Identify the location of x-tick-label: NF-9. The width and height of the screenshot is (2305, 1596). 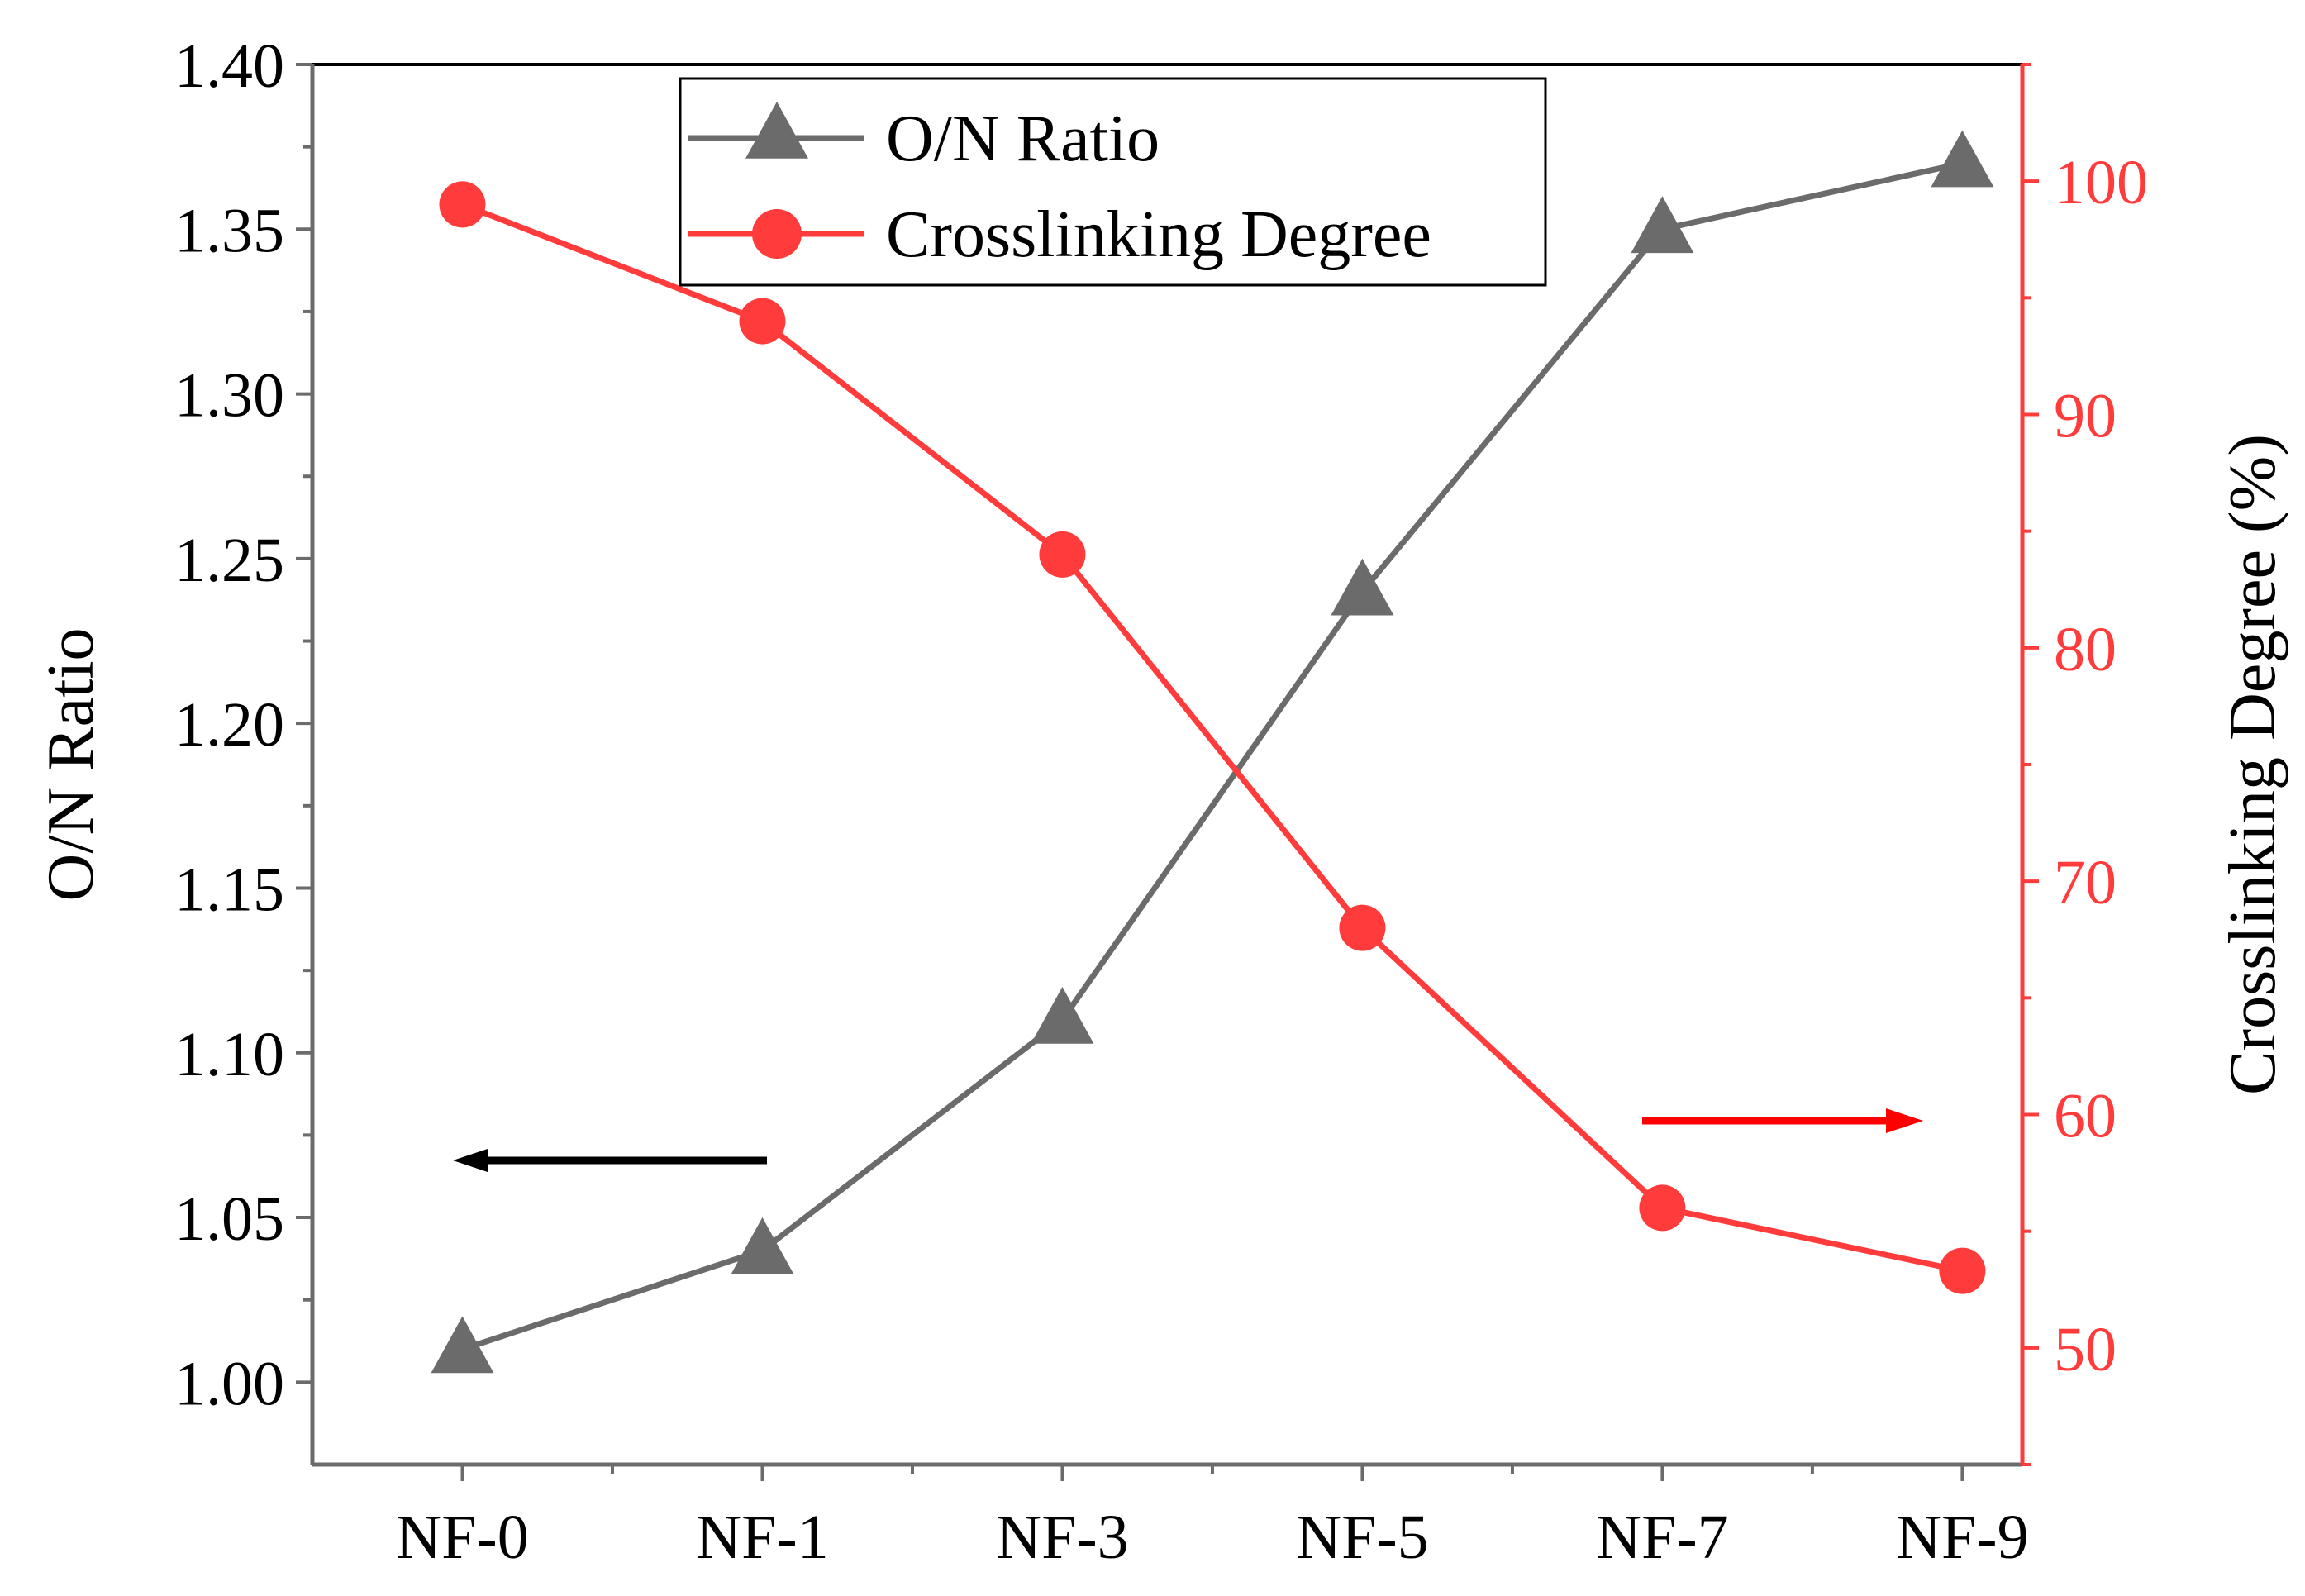
(1962, 1537).